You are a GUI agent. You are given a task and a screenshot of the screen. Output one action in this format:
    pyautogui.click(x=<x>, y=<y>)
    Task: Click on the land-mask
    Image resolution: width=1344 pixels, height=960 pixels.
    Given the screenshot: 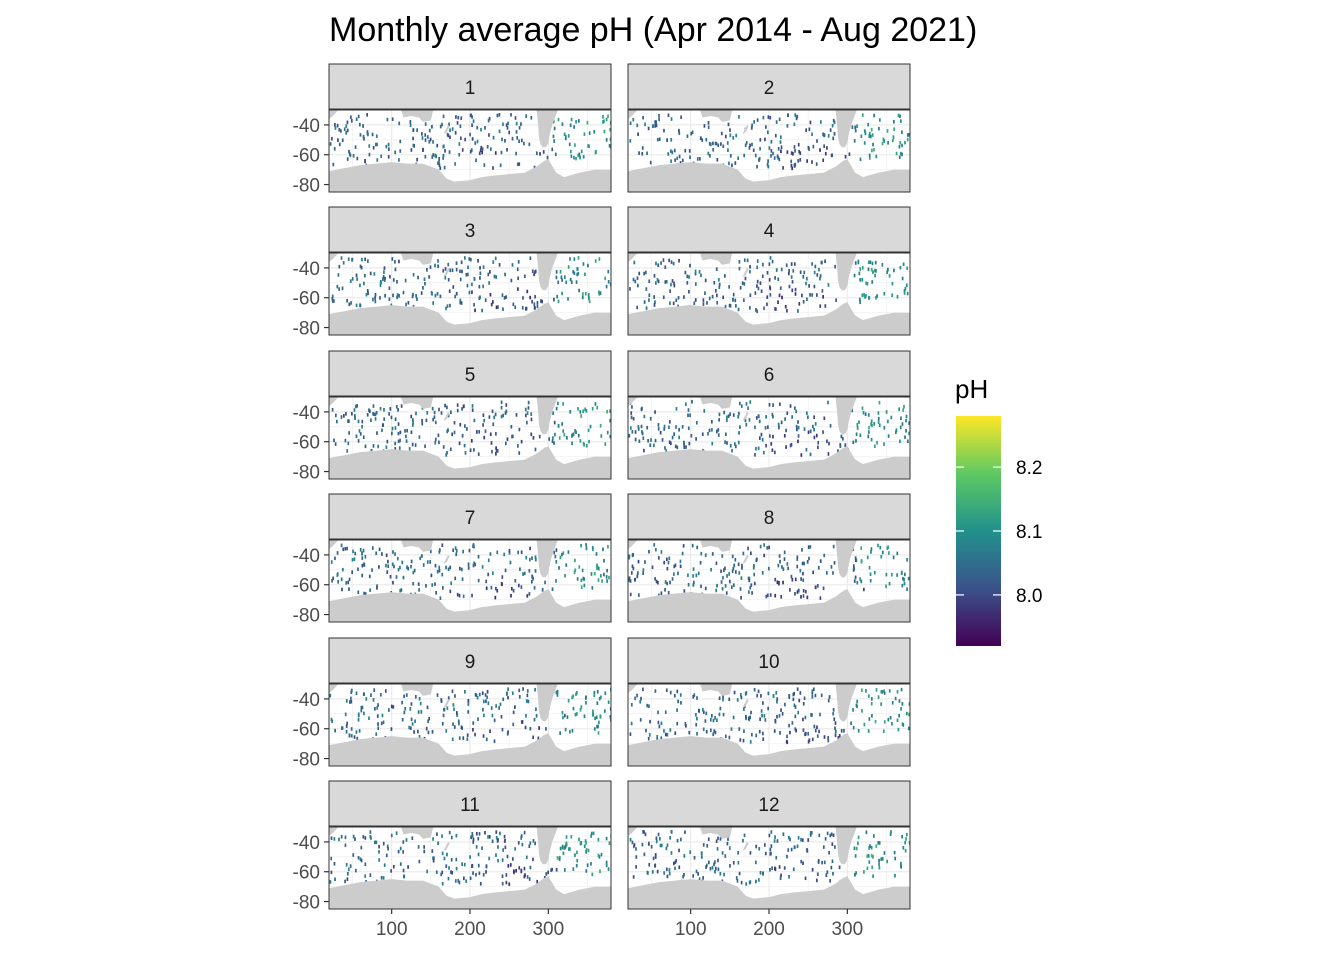 What is the action you would take?
    pyautogui.click(x=769, y=294)
    